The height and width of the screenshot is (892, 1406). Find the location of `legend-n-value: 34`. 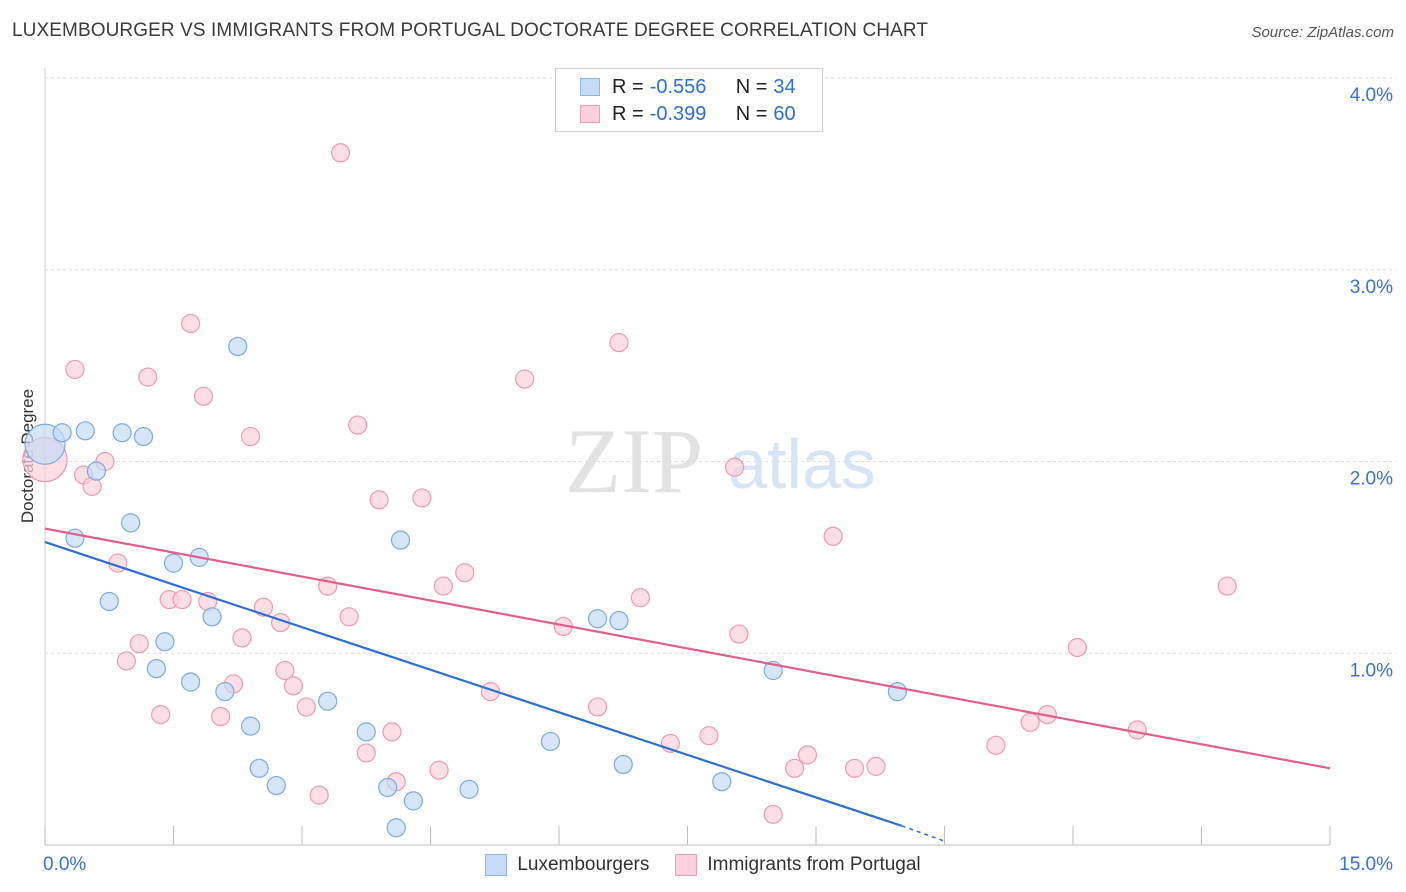

legend-n-value: 34 is located at coordinates (784, 86).